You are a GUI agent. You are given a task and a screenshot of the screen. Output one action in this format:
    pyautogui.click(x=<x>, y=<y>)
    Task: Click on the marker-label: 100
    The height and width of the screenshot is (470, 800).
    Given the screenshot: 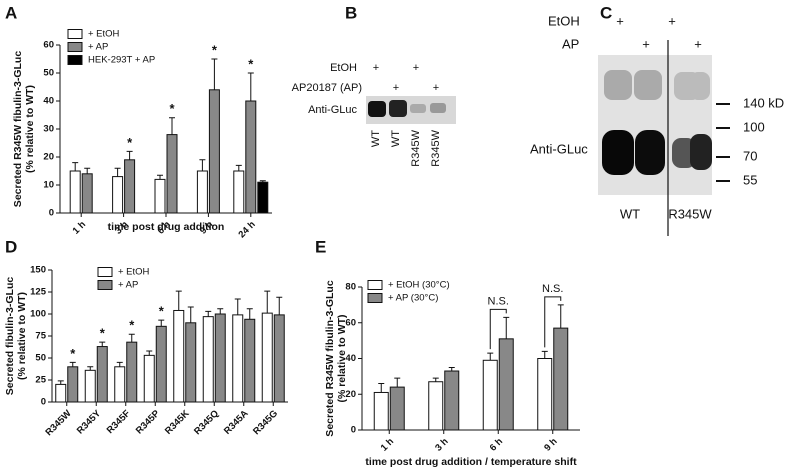 What is the action you would take?
    pyautogui.click(x=754, y=126)
    